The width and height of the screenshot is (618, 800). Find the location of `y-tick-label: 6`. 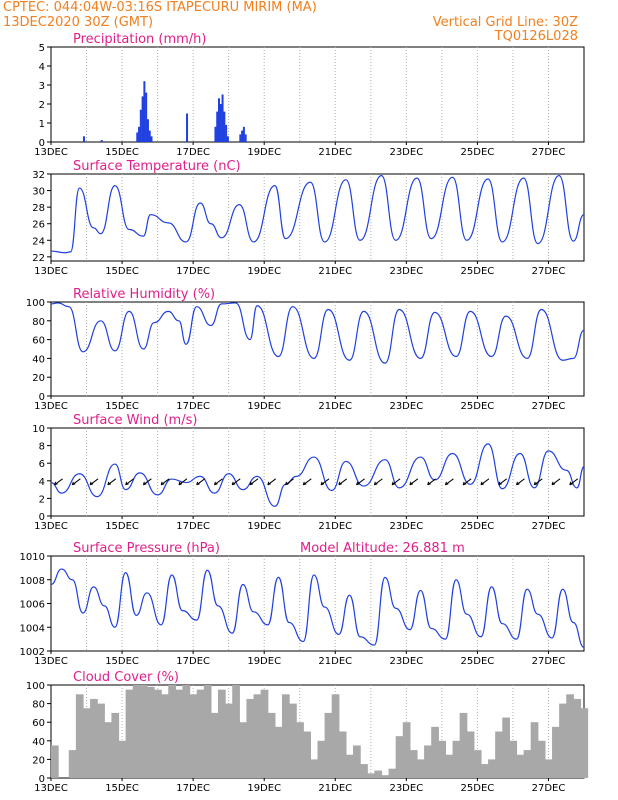

y-tick-label: 6 is located at coordinates (42, 464).